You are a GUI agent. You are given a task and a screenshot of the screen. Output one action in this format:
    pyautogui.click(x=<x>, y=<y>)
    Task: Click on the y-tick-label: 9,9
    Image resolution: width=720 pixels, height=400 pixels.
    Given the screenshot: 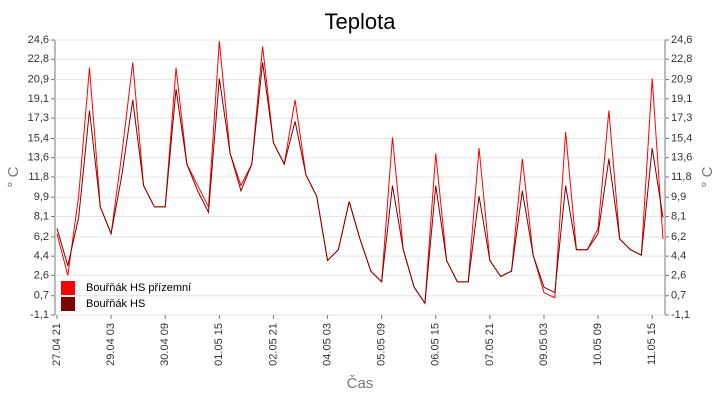 What is the action you would take?
    pyautogui.click(x=41, y=197)
    